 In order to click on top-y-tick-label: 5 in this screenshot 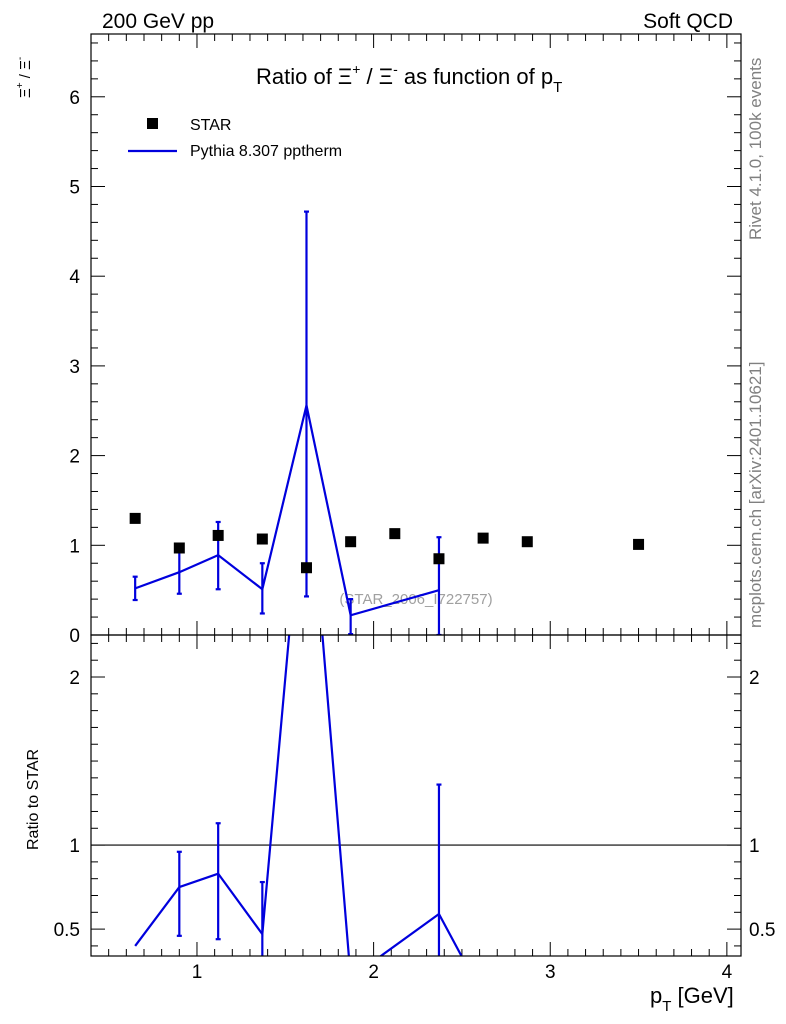, I will do `click(74, 187)`.